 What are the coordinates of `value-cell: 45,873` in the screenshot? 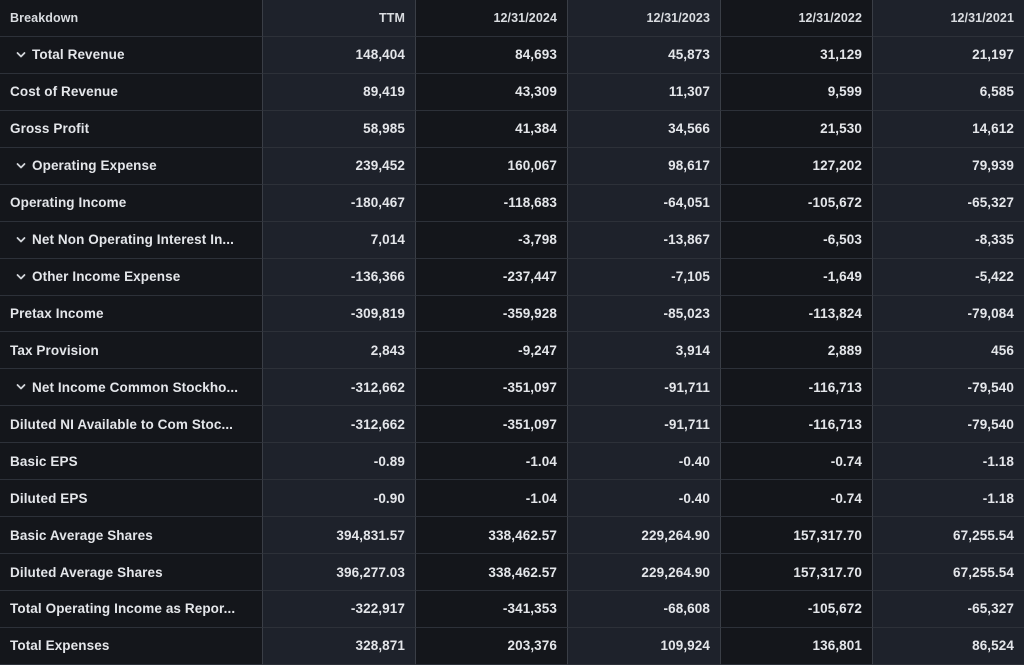 It's located at (643, 55).